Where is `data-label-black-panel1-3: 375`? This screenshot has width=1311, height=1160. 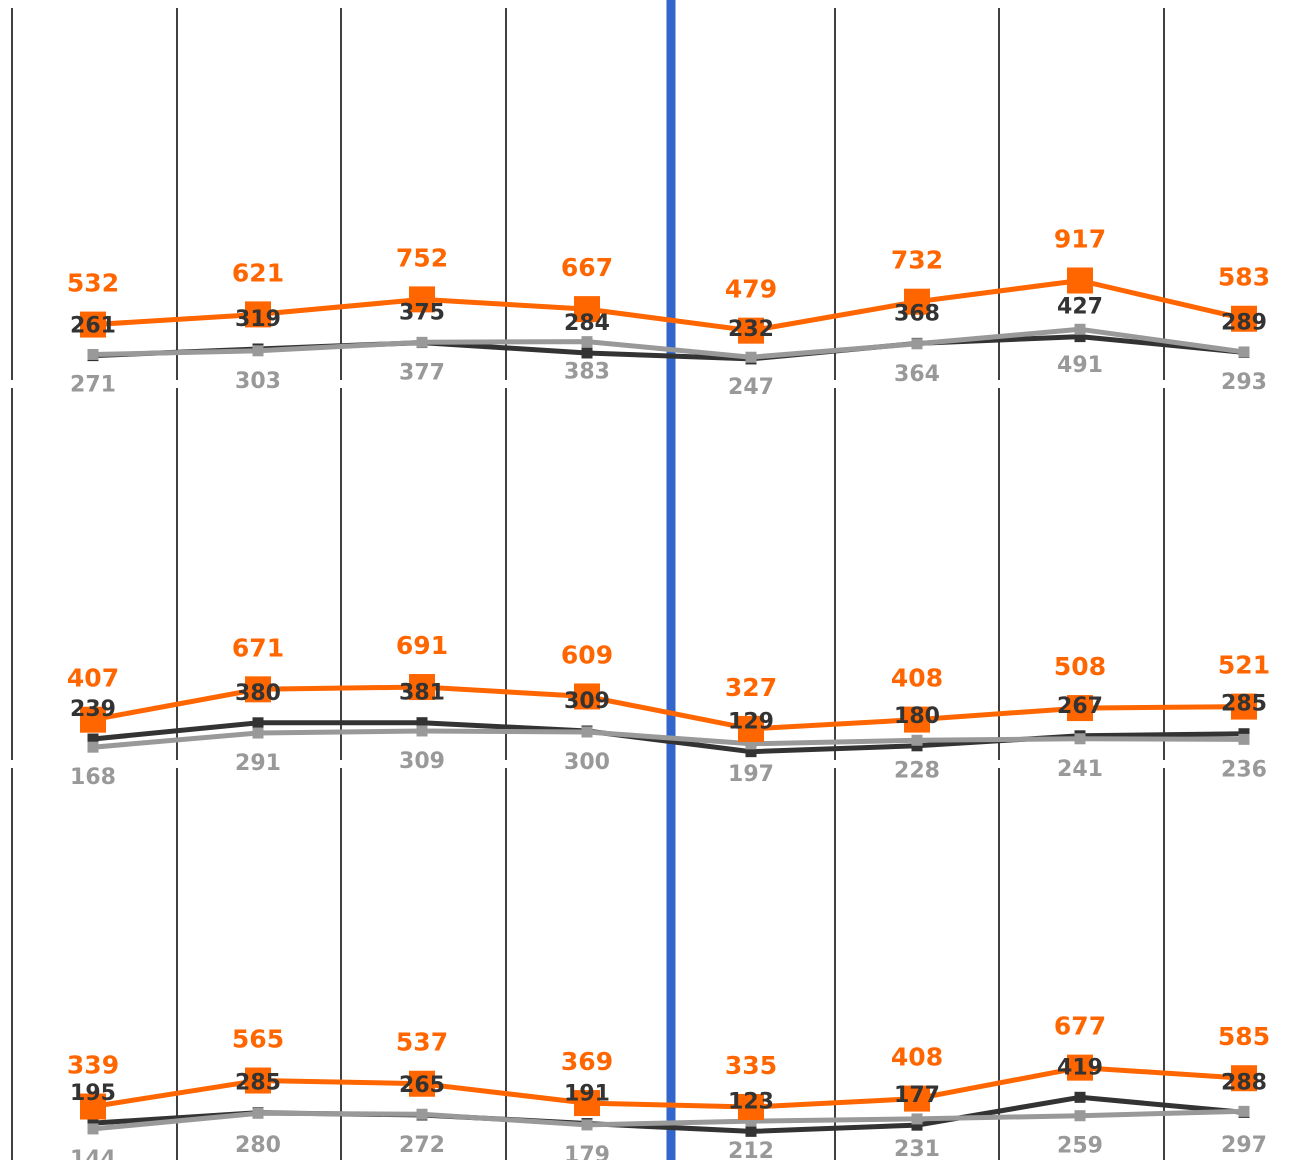 data-label-black-panel1-3: 375 is located at coordinates (422, 313).